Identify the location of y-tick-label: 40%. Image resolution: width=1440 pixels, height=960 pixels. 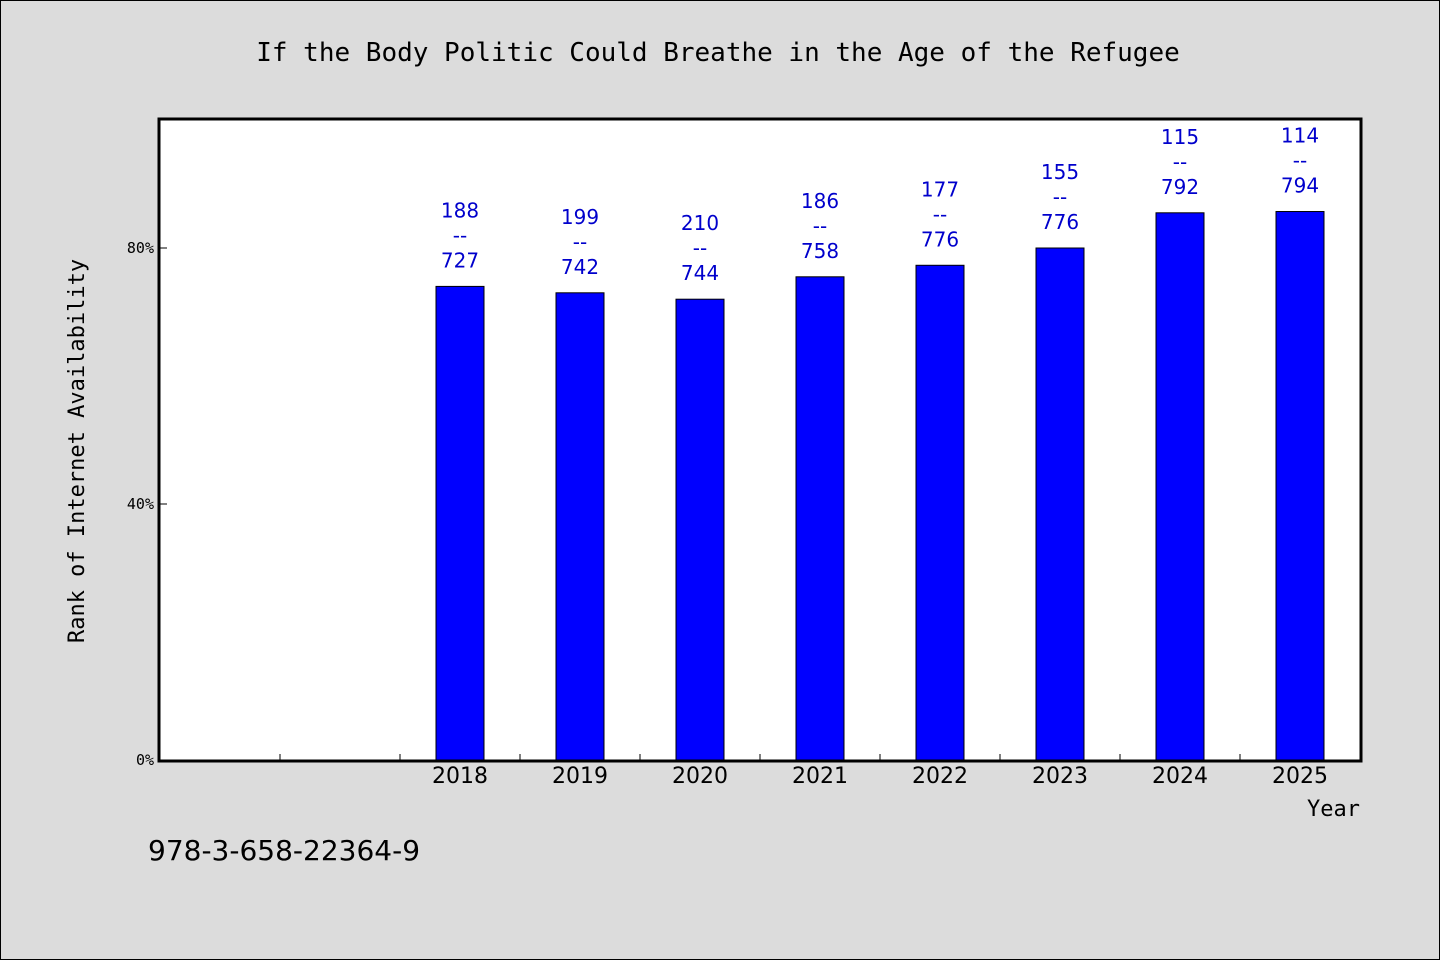
(140, 504).